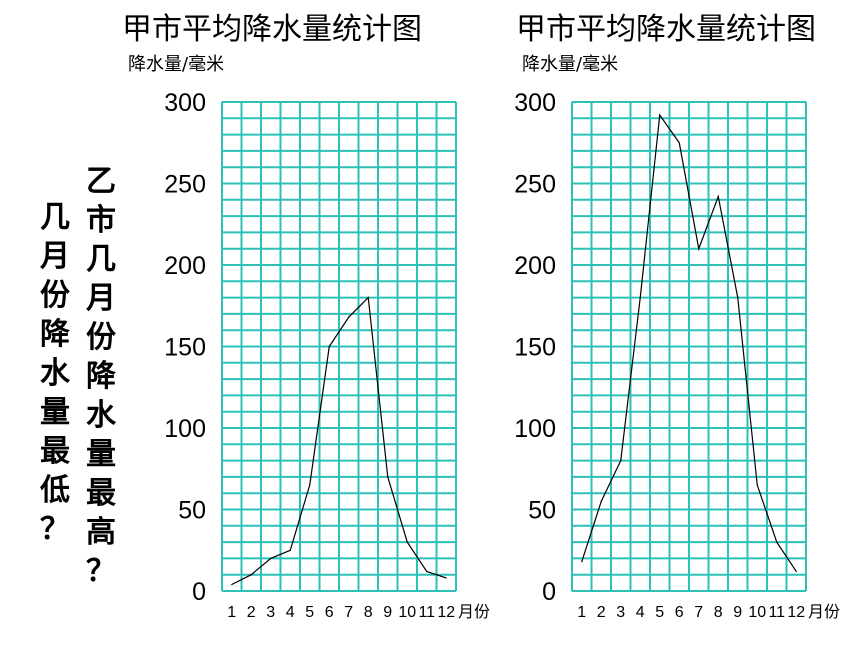  What do you see at coordinates (474, 612) in the screenshot?
I see `chart1-x-unit: 月份` at bounding box center [474, 612].